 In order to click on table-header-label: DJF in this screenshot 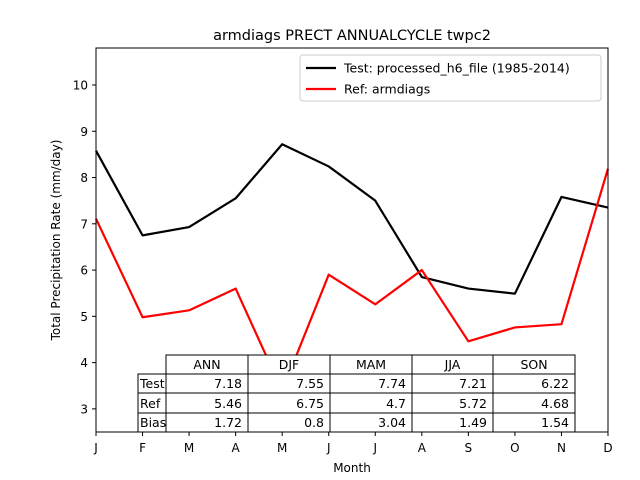, I will do `click(289, 364)`.